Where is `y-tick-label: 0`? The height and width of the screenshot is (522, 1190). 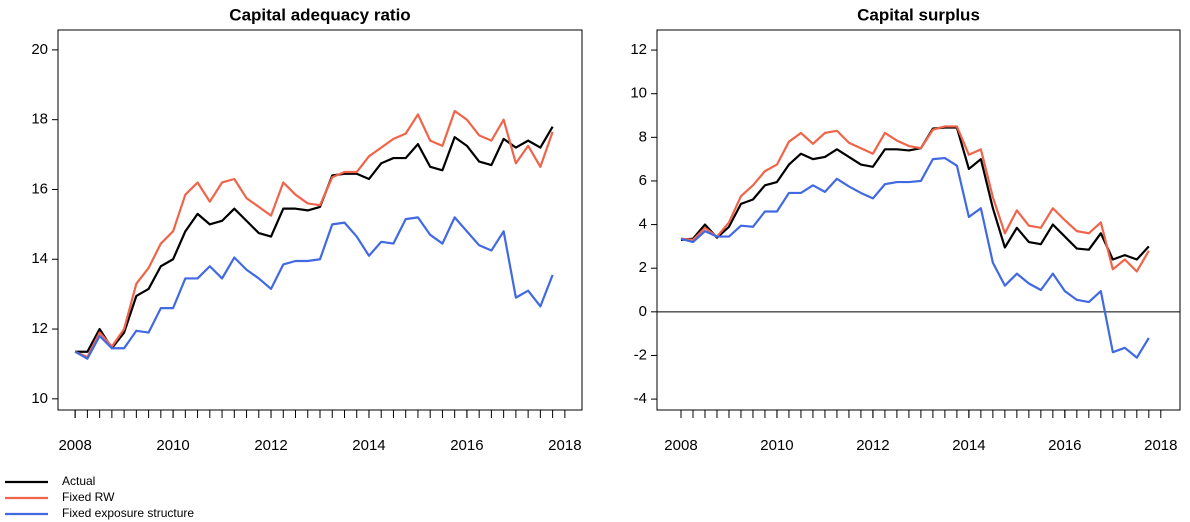
y-tick-label: 0 is located at coordinates (643, 311).